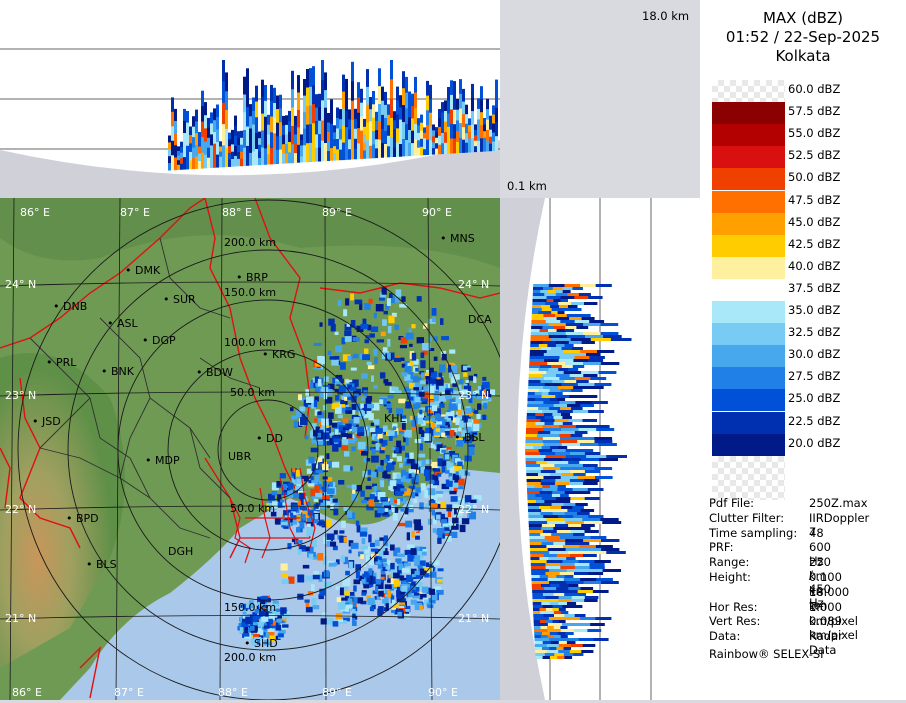 Image resolution: width=906 pixels, height=703 pixels. What do you see at coordinates (21, 284) in the screenshot?
I see `lat-label: 24° N` at bounding box center [21, 284].